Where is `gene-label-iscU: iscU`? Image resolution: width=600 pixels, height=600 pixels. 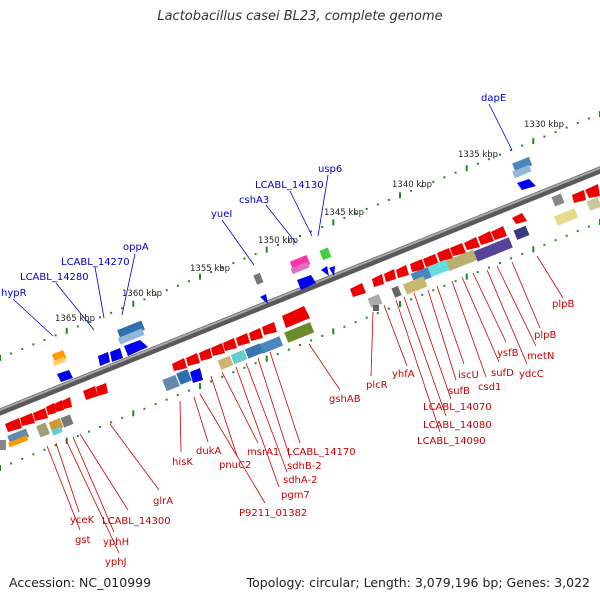 gene-label-iscU: iscU is located at coordinates (468, 375).